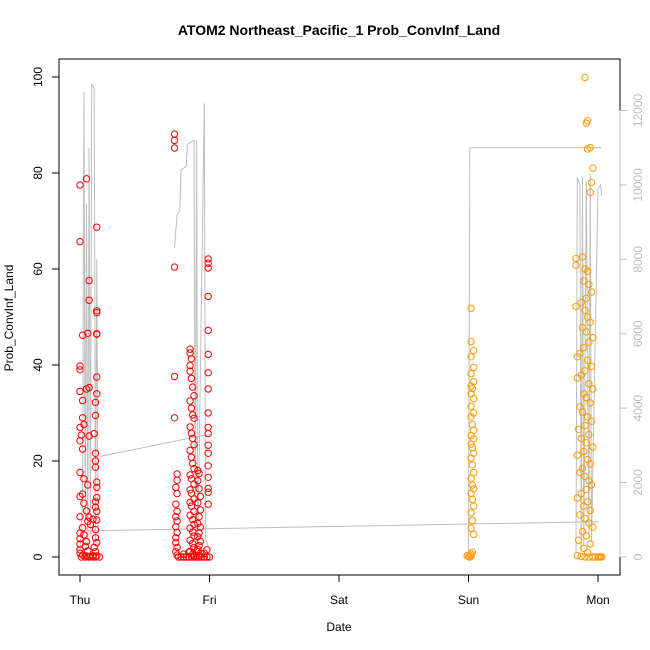 The height and width of the screenshot is (650, 650). I want to click on y-tick-label: 80, so click(38, 173).